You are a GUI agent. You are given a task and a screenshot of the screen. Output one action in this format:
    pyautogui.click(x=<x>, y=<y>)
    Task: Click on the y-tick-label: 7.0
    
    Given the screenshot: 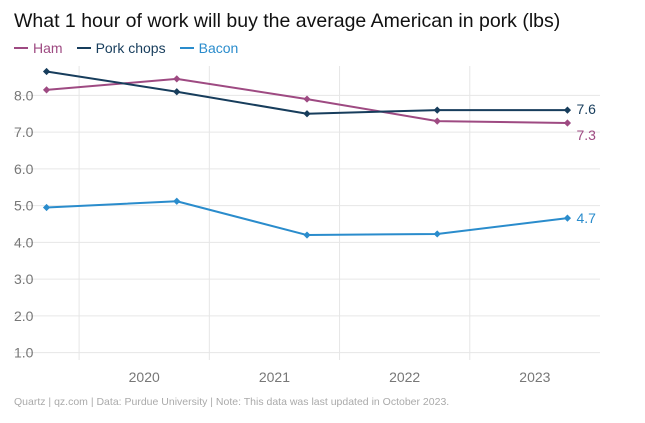 What is the action you would take?
    pyautogui.click(x=24, y=132)
    